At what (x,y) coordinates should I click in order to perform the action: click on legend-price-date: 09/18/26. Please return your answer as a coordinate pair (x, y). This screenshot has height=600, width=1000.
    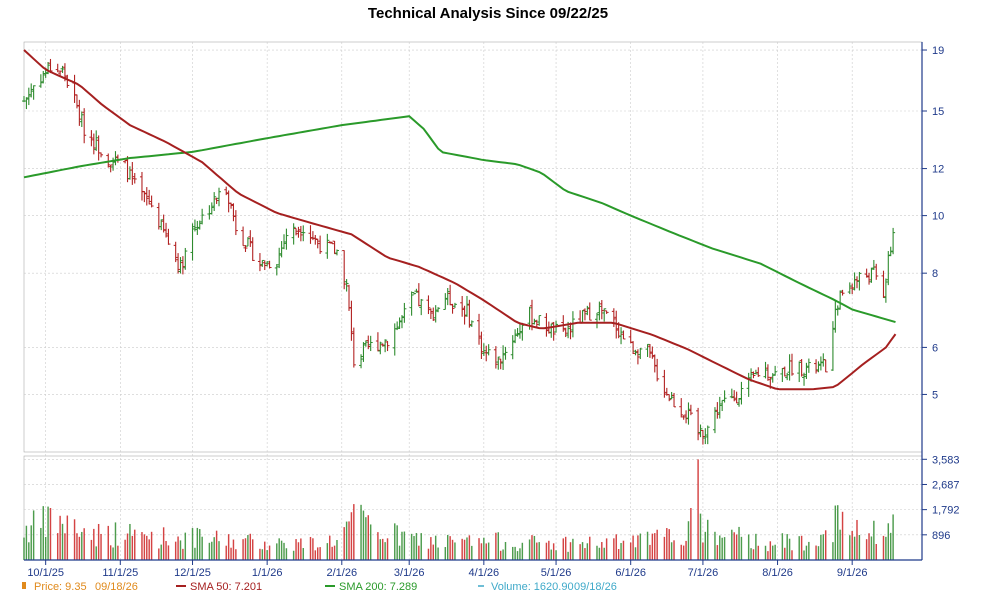
    Looking at the image, I should click on (116, 587).